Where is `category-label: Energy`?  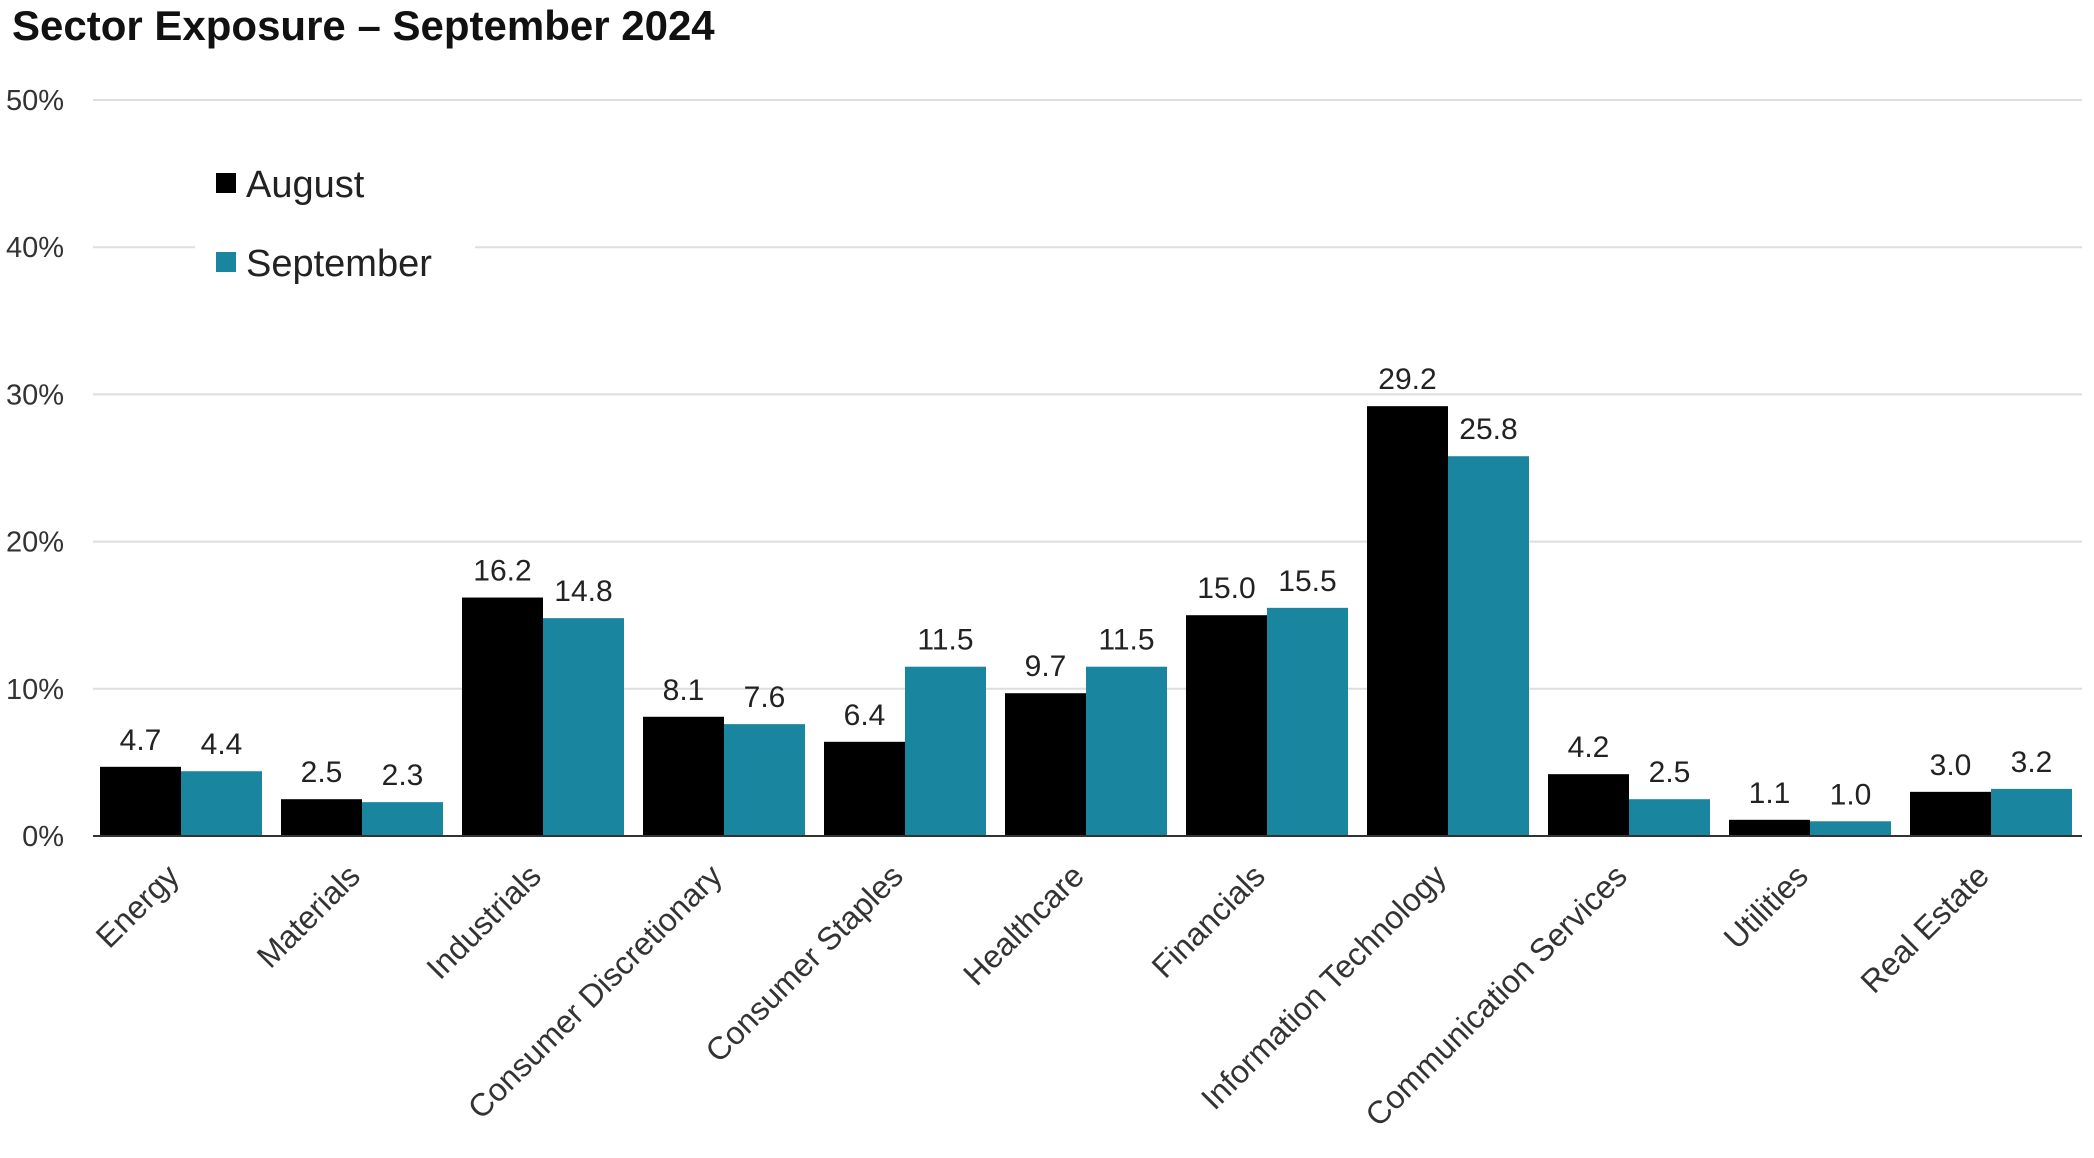 category-label: Energy is located at coordinates (137, 905).